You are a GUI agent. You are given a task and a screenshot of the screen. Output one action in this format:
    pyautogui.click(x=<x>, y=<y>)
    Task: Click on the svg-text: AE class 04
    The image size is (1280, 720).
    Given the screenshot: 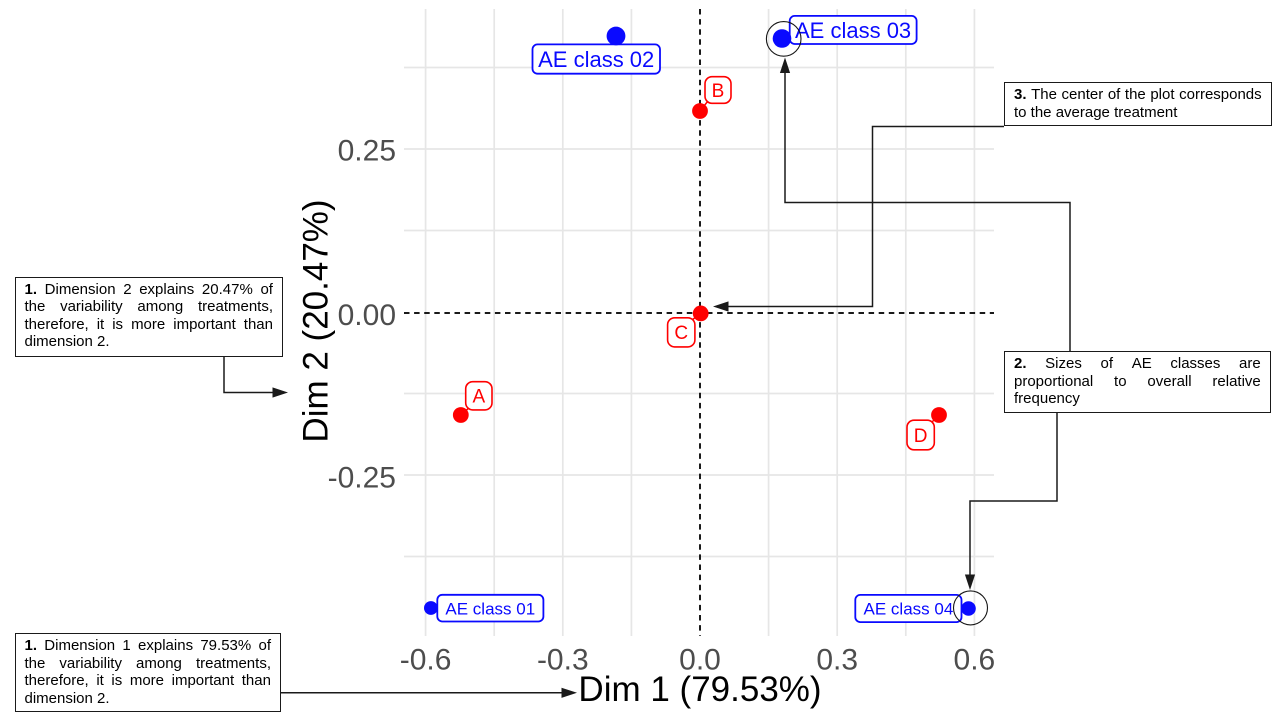 What is the action you would take?
    pyautogui.click(x=909, y=609)
    